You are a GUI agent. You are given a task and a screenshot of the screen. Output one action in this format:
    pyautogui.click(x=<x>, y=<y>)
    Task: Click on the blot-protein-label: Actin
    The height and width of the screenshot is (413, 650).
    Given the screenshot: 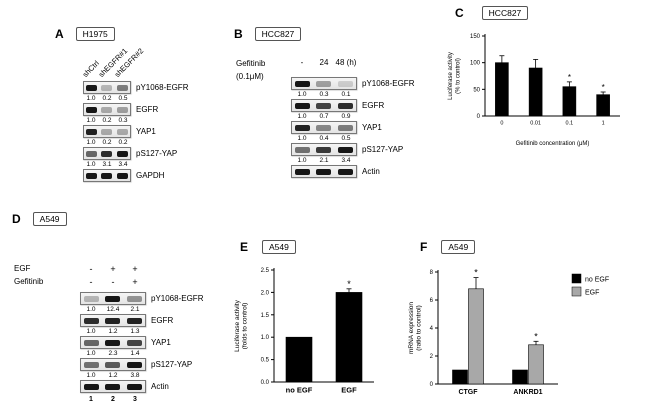 What is the action you would take?
    pyautogui.click(x=160, y=386)
    